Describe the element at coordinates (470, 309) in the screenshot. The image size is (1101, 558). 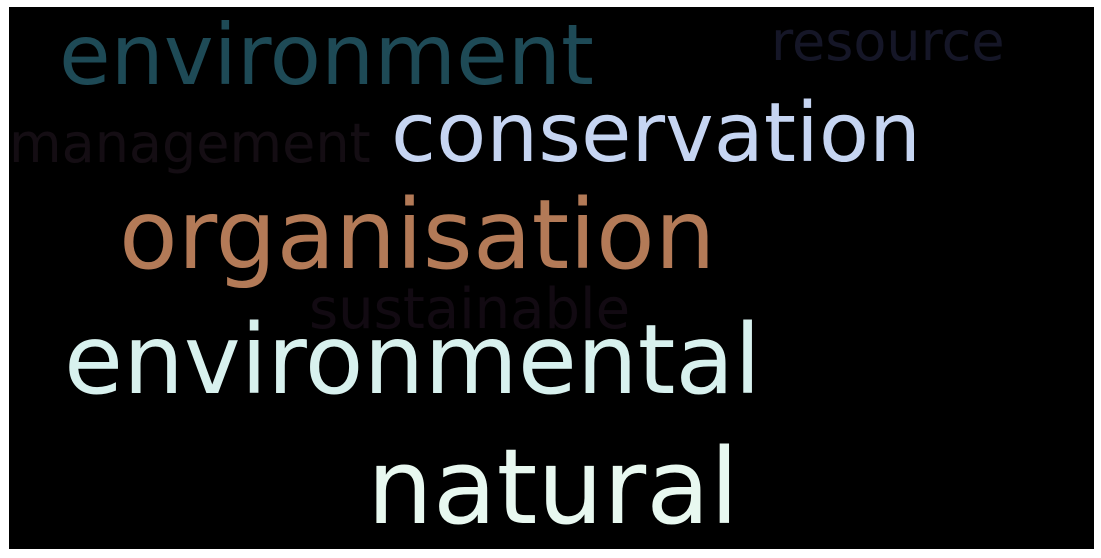
I see `word-sustainable: sustainable` at that location.